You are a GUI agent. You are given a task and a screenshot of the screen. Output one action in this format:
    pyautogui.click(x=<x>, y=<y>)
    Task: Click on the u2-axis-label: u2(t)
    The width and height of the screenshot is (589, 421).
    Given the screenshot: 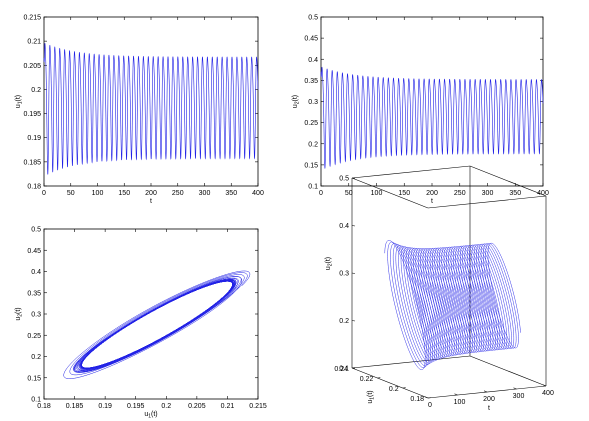 What is the action you would take?
    pyautogui.click(x=329, y=263)
    